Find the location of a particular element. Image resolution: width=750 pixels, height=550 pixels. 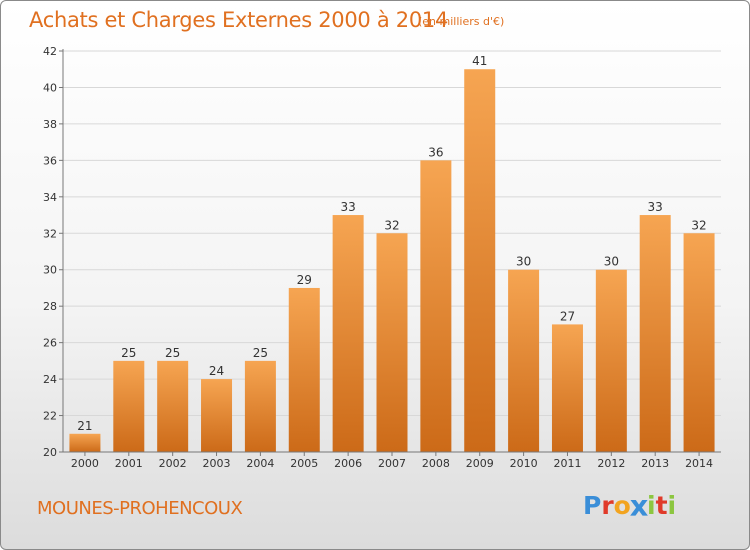

y-tick-label: 28 is located at coordinates (50, 306).